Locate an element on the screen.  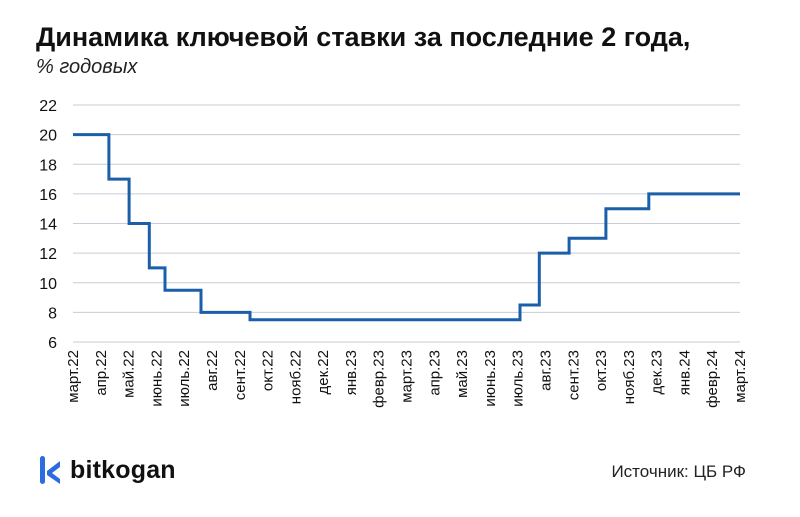
y-tick-label: 20 is located at coordinates (48, 136).